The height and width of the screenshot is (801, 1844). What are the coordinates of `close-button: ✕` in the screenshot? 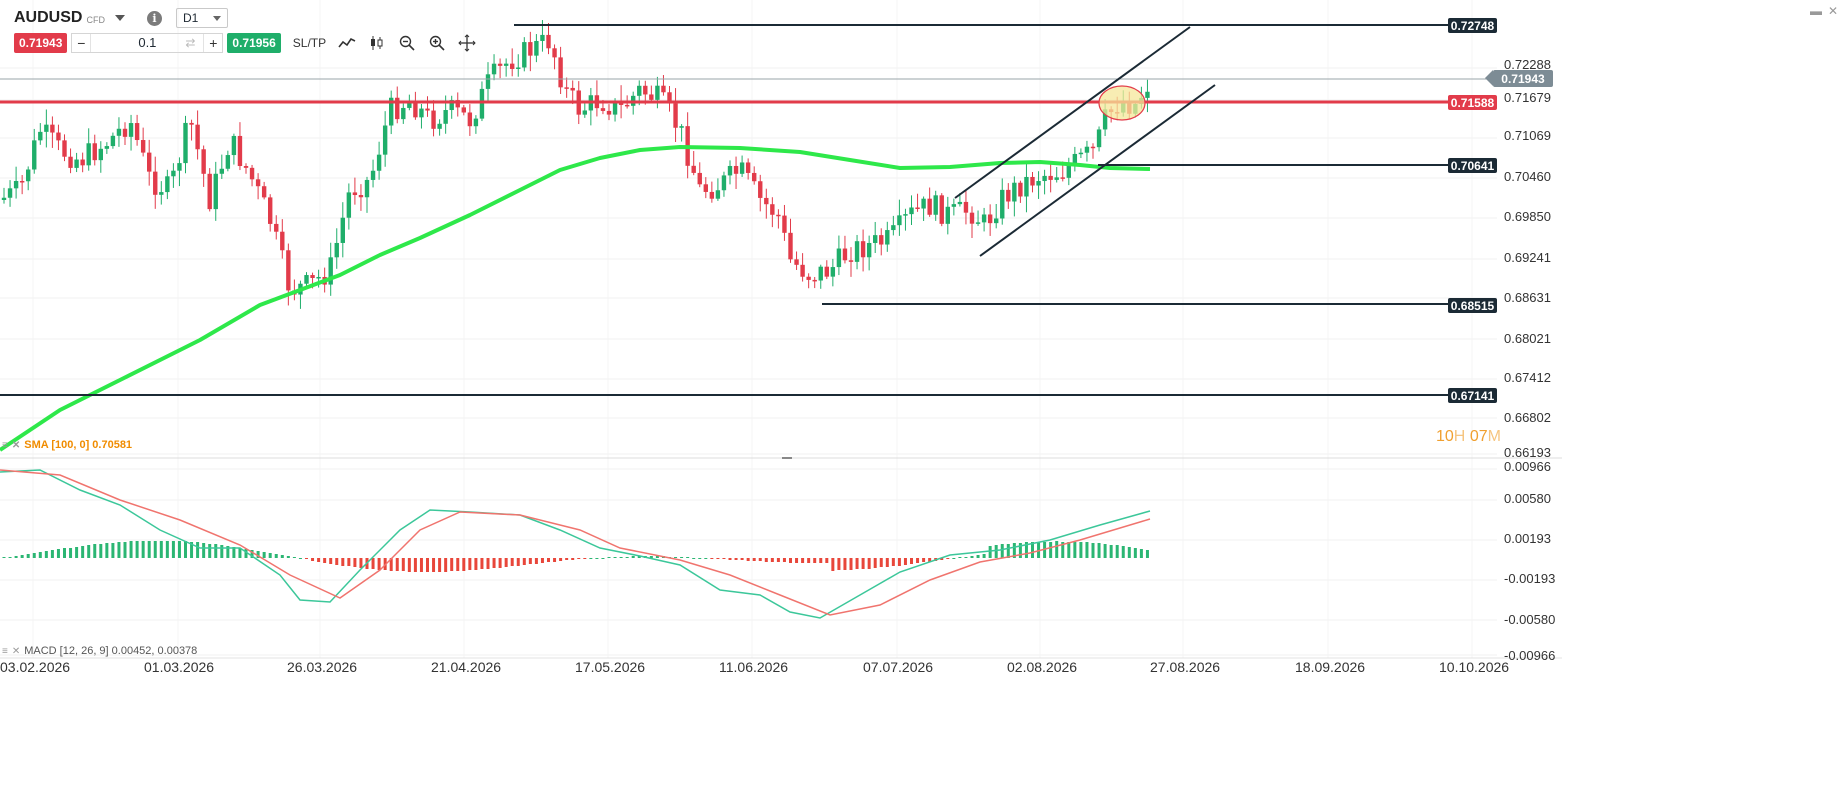 It's located at (1832, 11).